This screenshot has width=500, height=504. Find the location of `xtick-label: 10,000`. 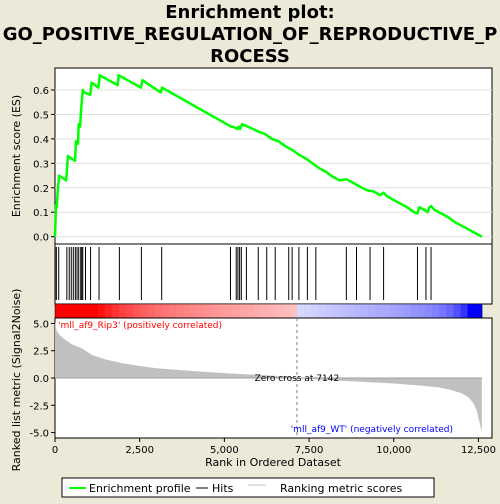

xtick-label: 10,000 is located at coordinates (393, 450).